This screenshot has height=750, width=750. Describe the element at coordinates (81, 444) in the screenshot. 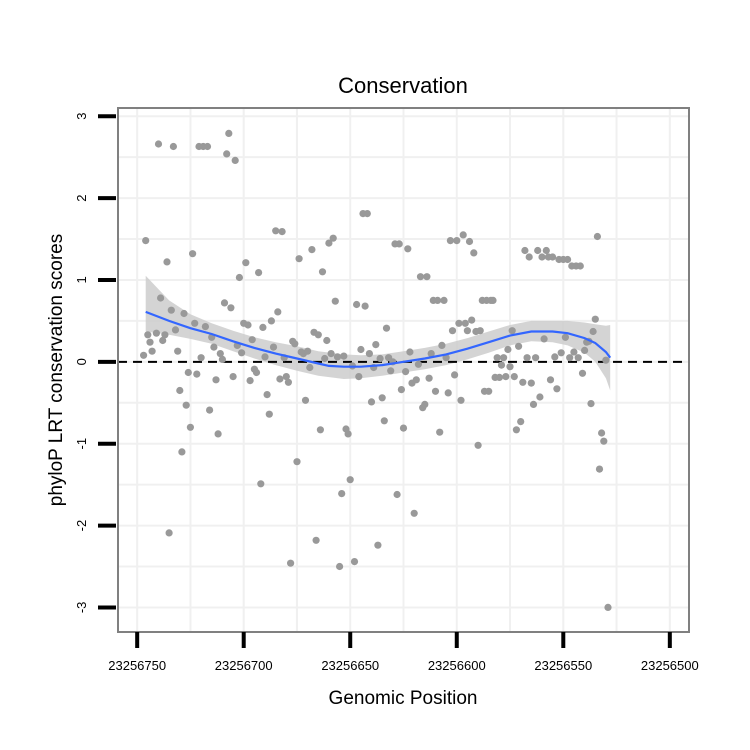

I see `y-tick-label: -1` at that location.